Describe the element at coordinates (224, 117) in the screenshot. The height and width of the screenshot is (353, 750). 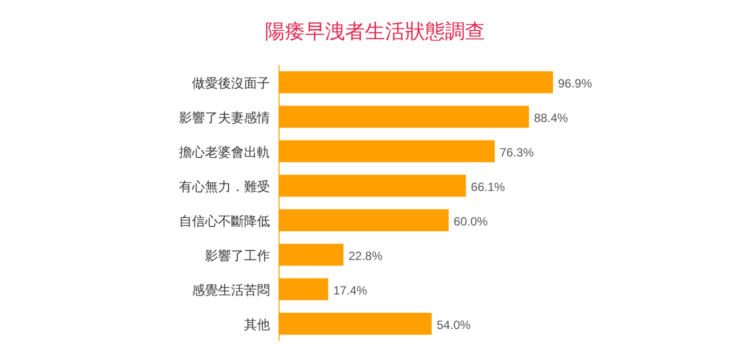
I see `y-tick-label: 影響了夫妻感情` at that location.